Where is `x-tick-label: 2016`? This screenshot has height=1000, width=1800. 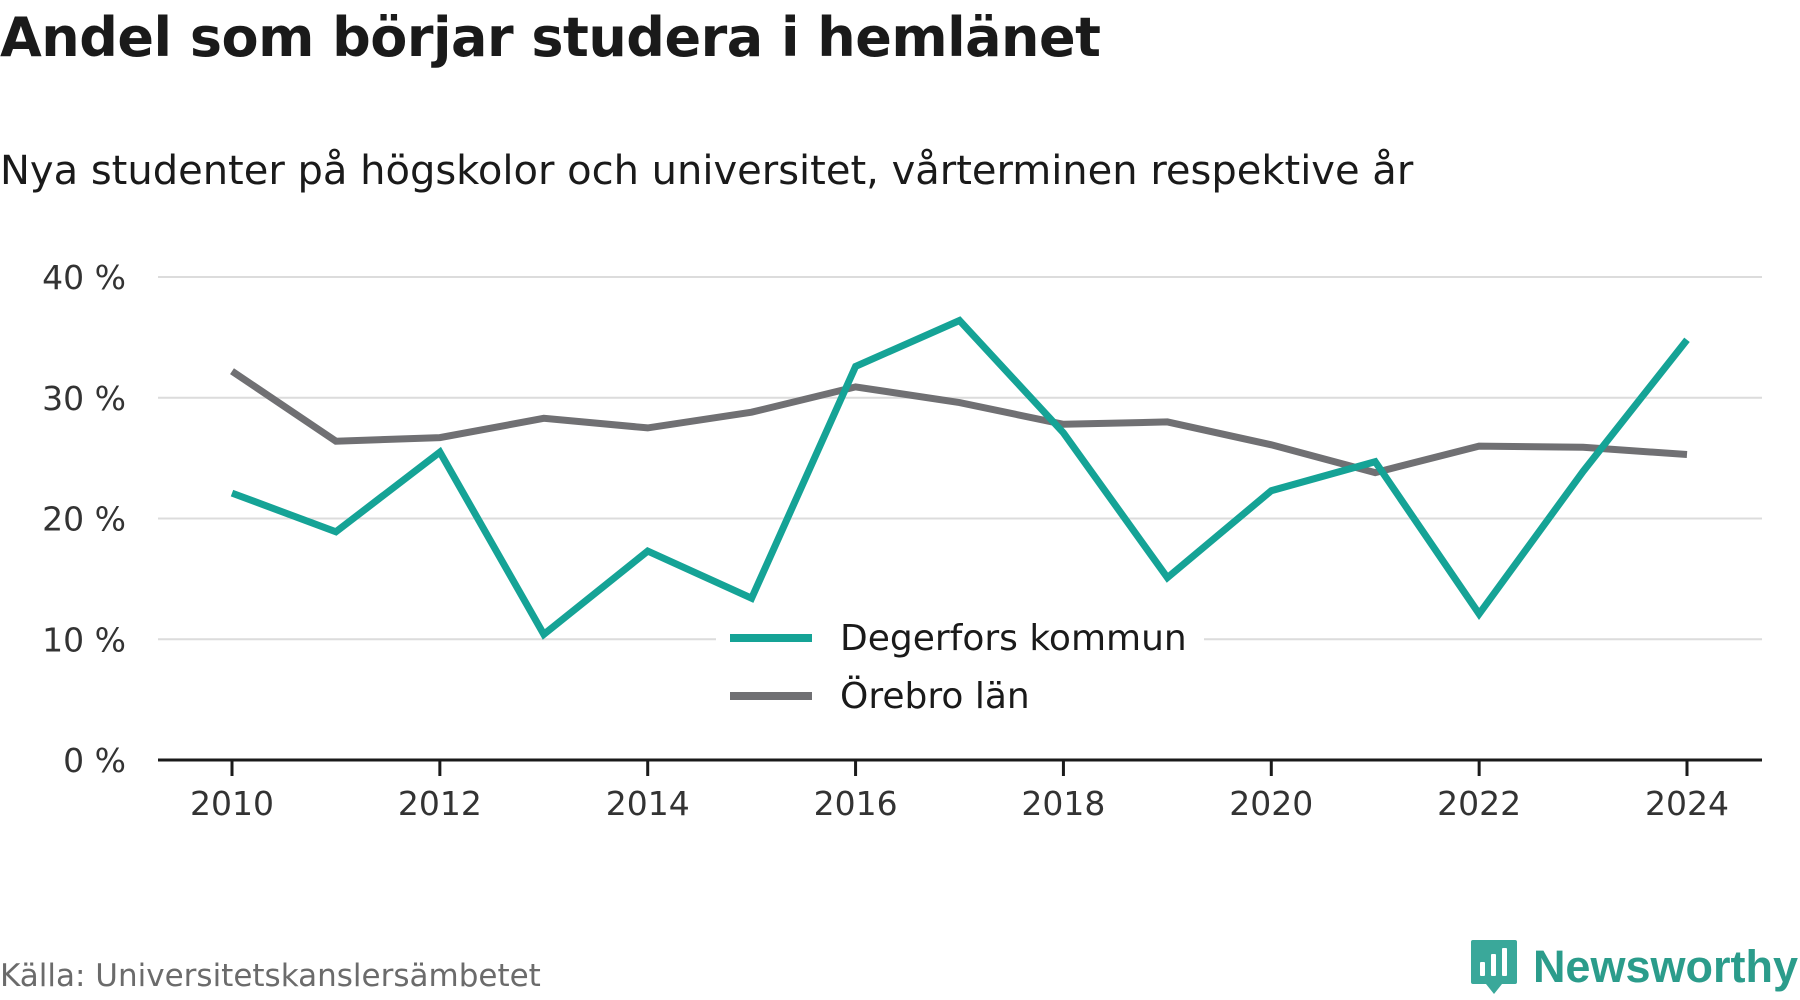 x-tick-label: 2016 is located at coordinates (856, 803).